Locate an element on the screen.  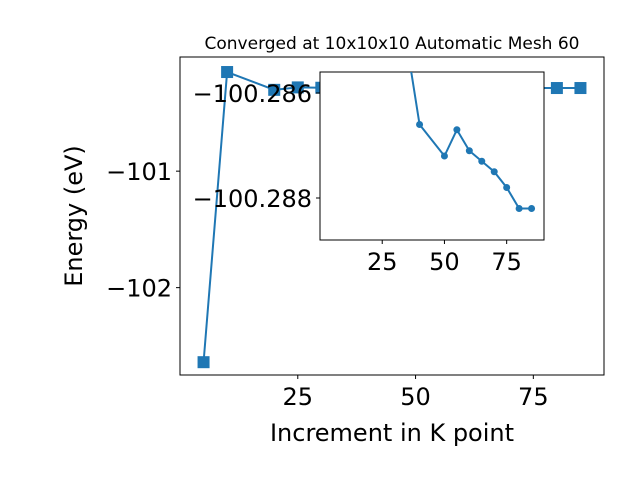
main-x-tick-label: 50 is located at coordinates (415, 397).